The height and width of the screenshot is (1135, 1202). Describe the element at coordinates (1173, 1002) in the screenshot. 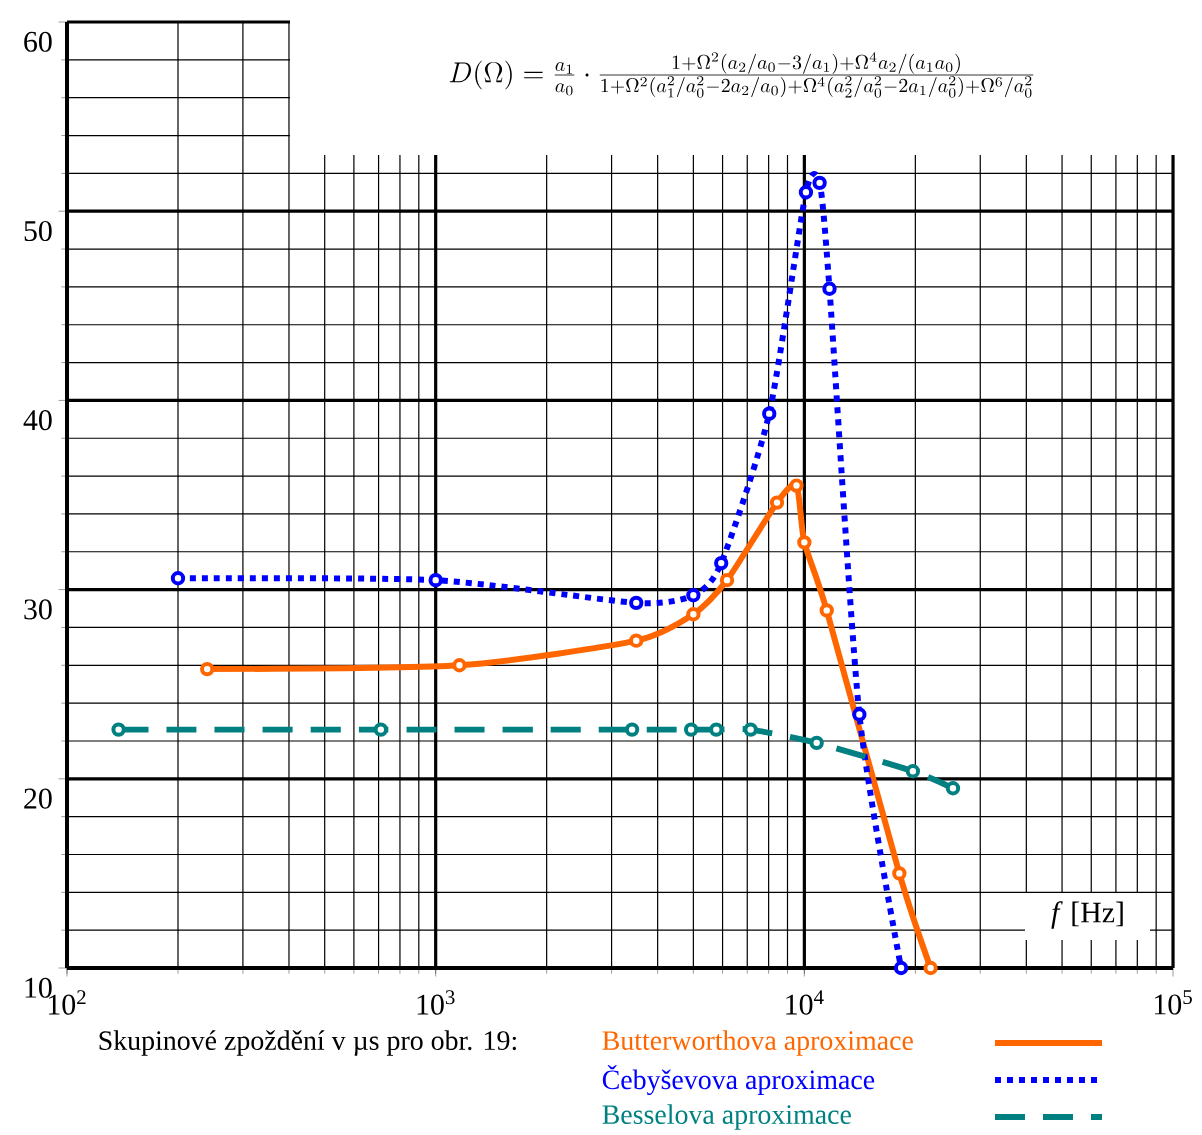

I see `x-tick-label: 10$^{5}$` at that location.